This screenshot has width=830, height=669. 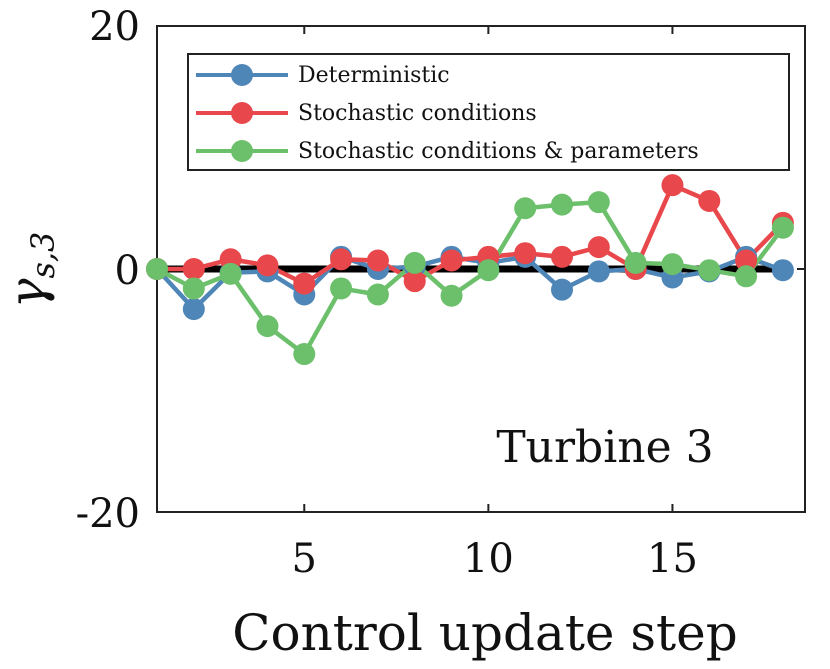 I want to click on y-tick-label-top: 20, so click(x=114, y=27).